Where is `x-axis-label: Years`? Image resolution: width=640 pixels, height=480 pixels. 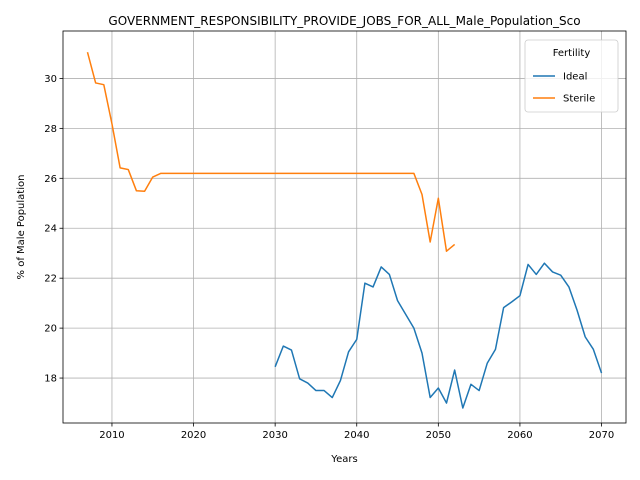
x-axis-label: Years is located at coordinates (343, 459).